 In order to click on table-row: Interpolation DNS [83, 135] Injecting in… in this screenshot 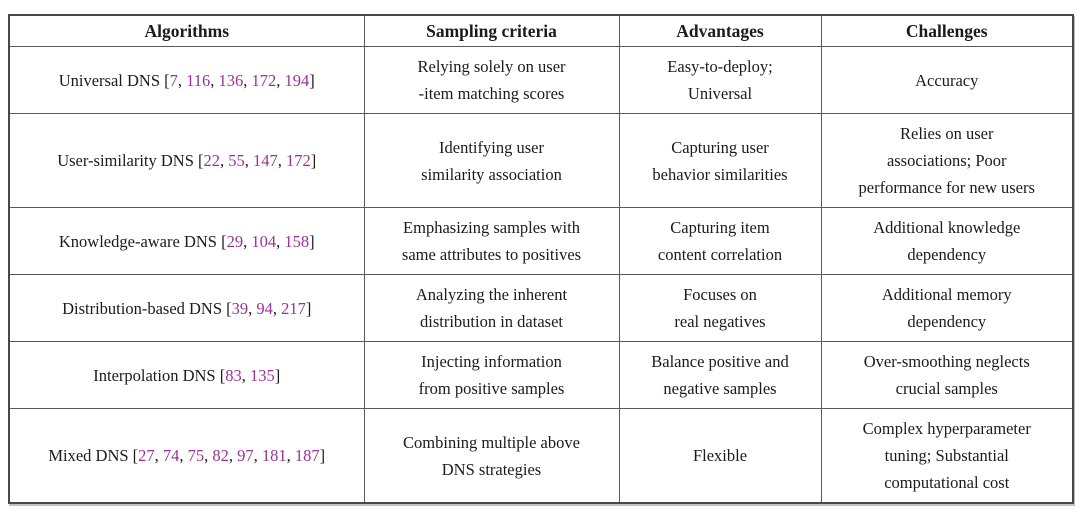, I will do `click(541, 375)`.